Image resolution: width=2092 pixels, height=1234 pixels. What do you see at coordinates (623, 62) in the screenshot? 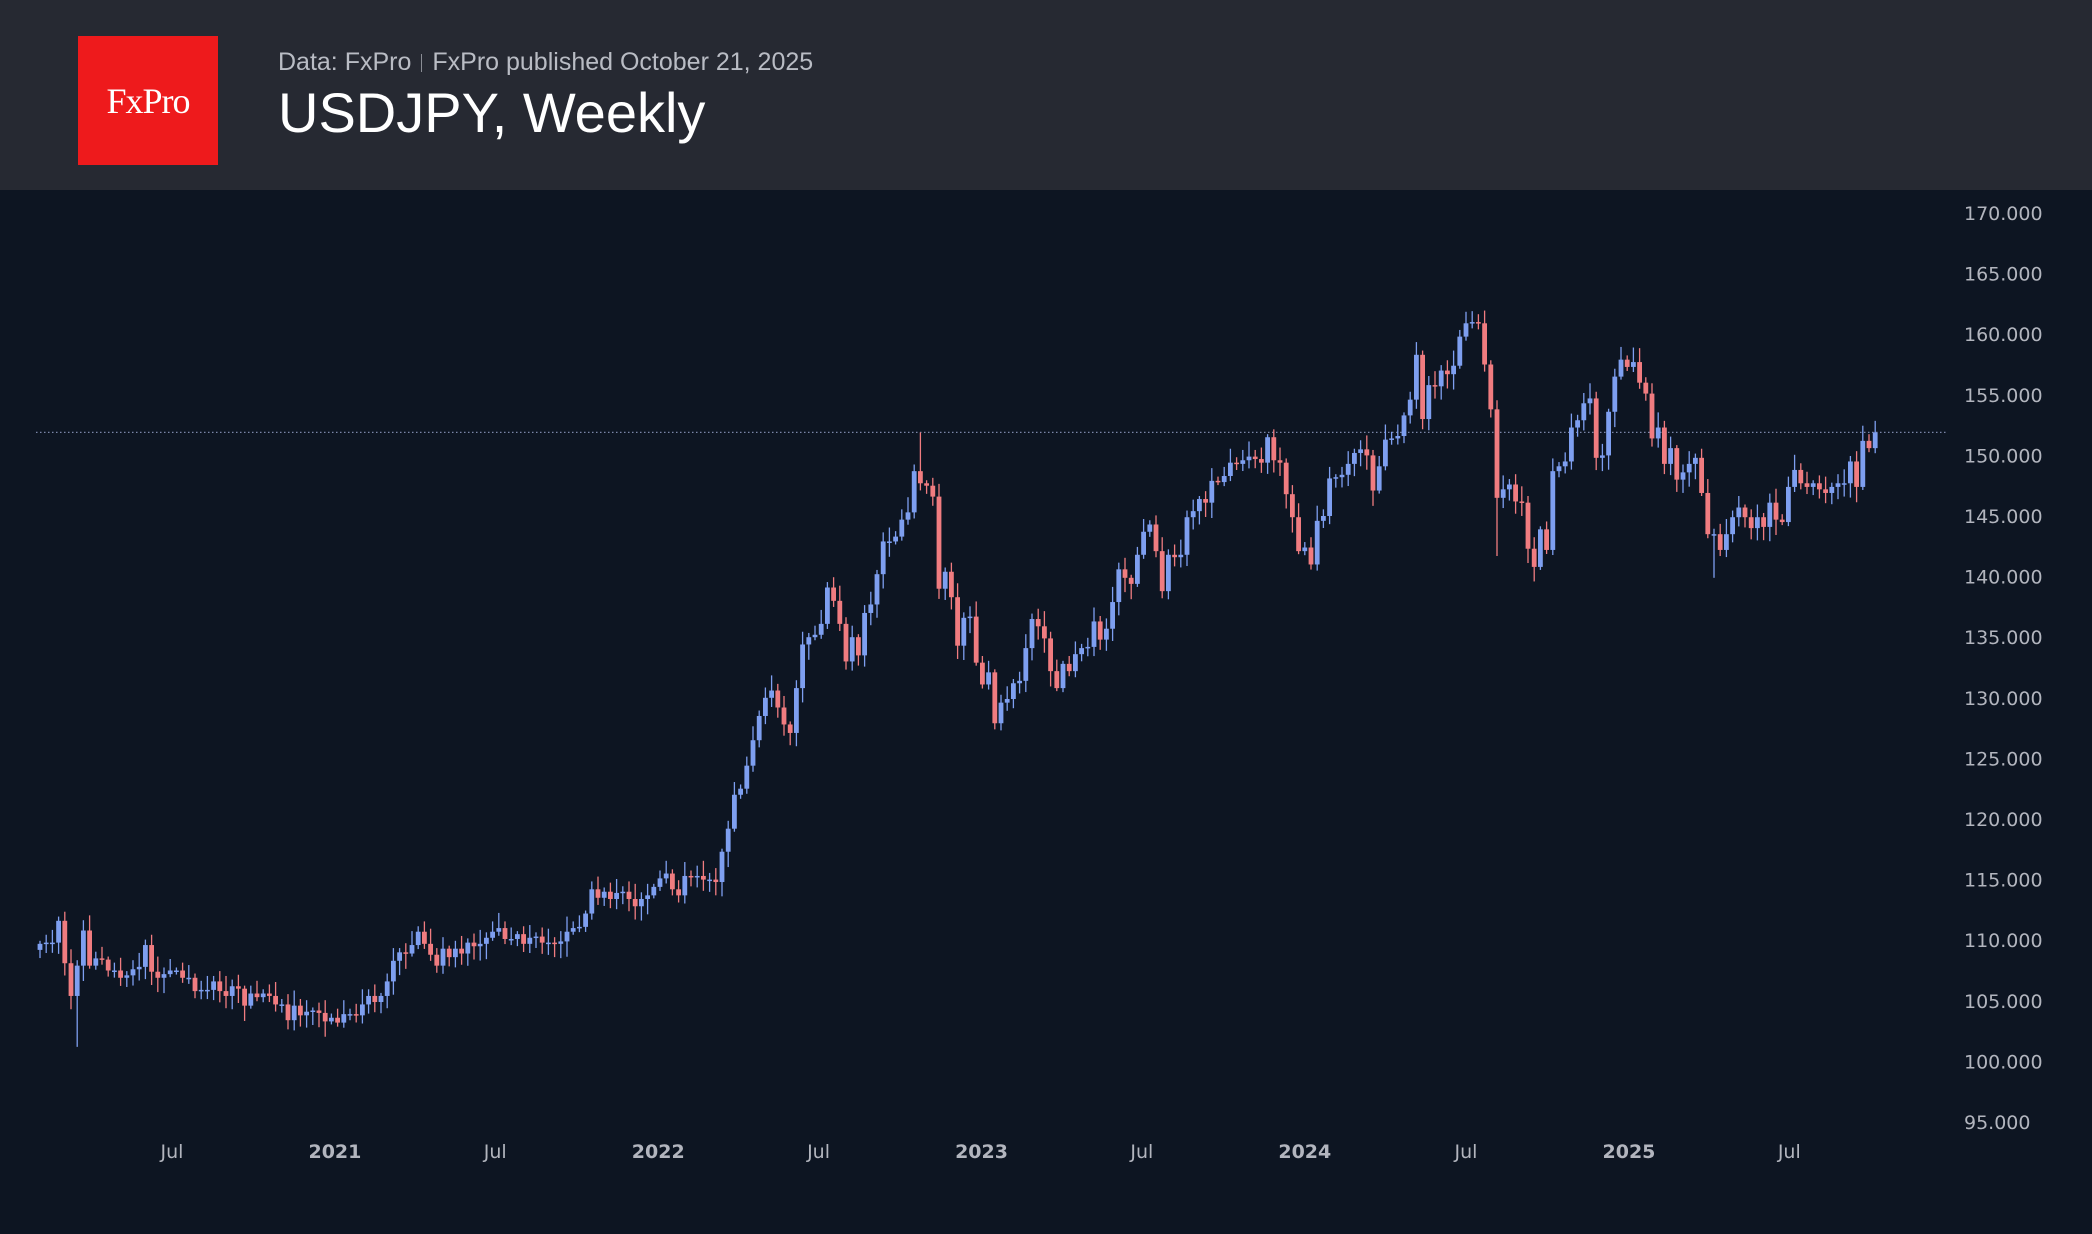
I see `published-date: FxPro published October 21, 2025` at bounding box center [623, 62].